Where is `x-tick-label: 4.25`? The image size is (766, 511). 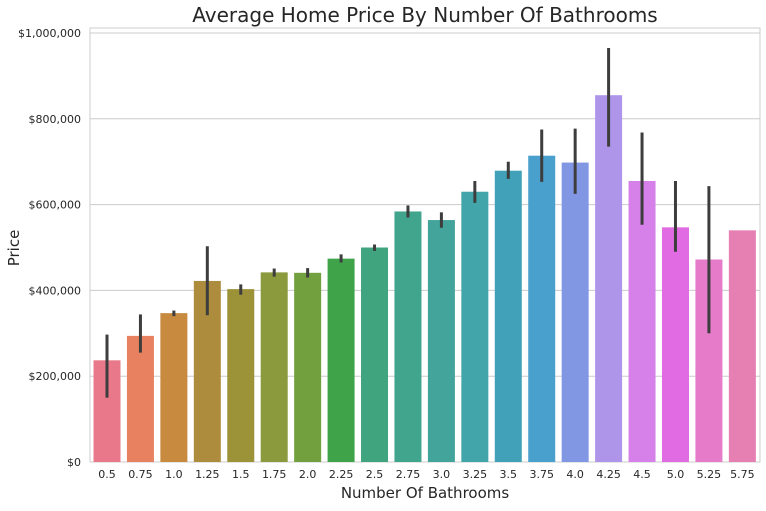
x-tick-label: 4.25 is located at coordinates (608, 474).